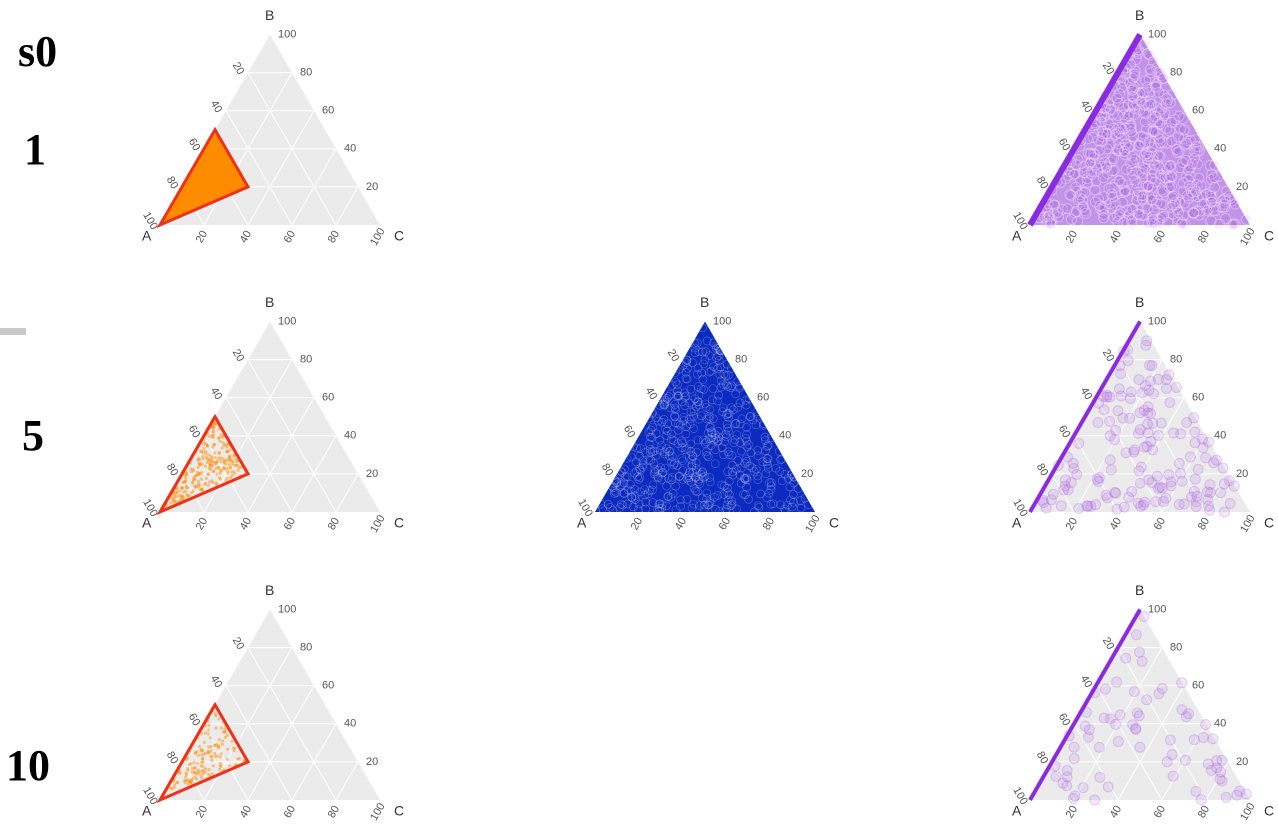 The width and height of the screenshot is (1278, 827). I want to click on outline, so click(203, 752).